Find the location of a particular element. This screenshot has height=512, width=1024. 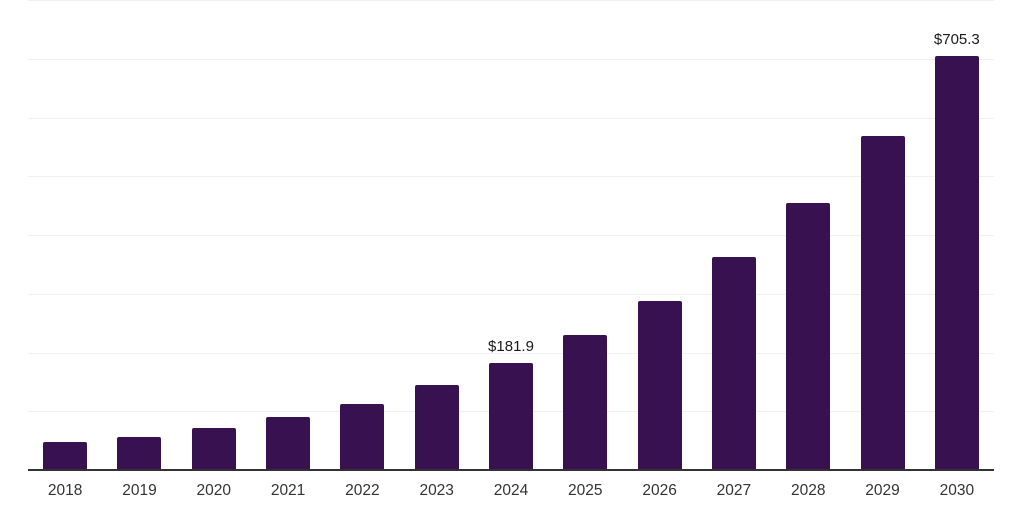

bar-2019 is located at coordinates (139, 453).